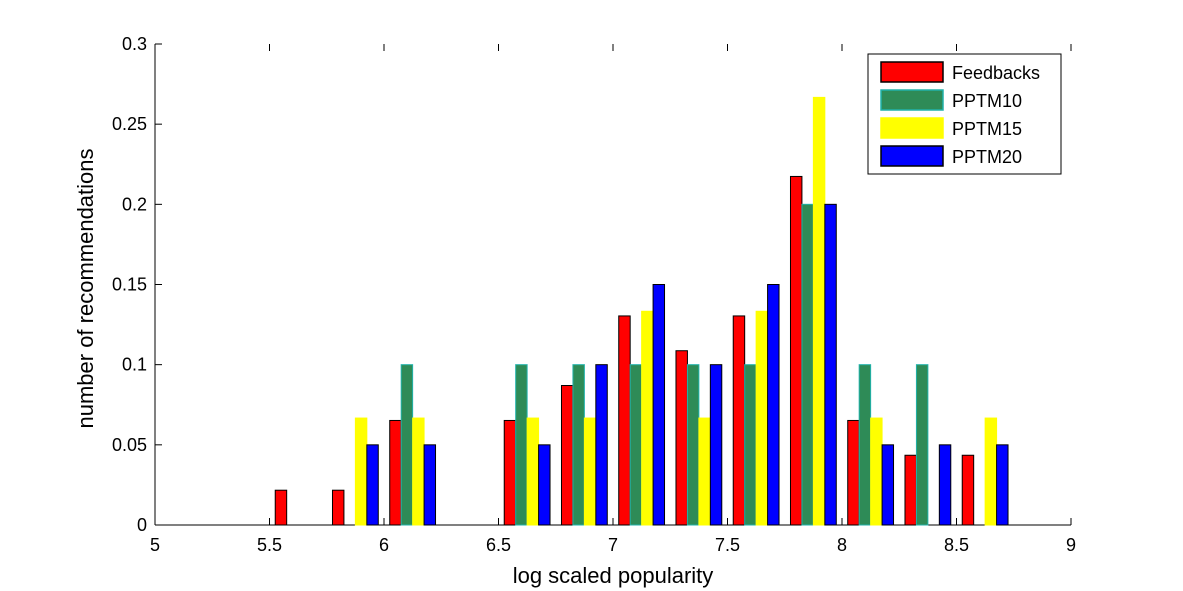 Image resolution: width=1183 pixels, height=591 pixels. Describe the element at coordinates (912, 128) in the screenshot. I see `legend-swatch-pptm15` at that location.